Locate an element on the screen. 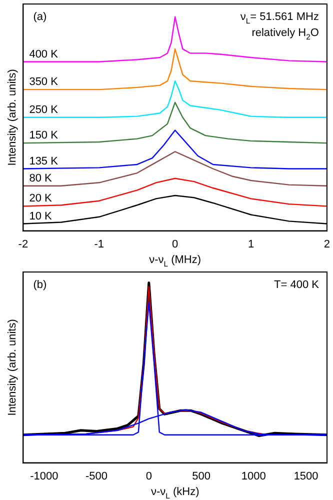 The width and height of the screenshot is (333, 500). x-tick-label: 1 is located at coordinates (251, 244).